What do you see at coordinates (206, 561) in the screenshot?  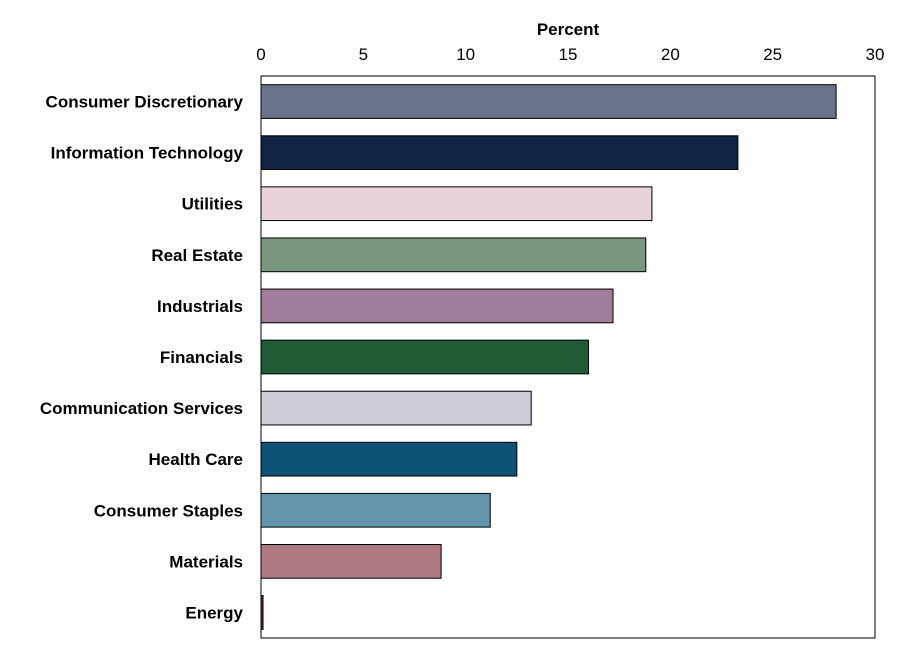 I see `category-label: Materials` at bounding box center [206, 561].